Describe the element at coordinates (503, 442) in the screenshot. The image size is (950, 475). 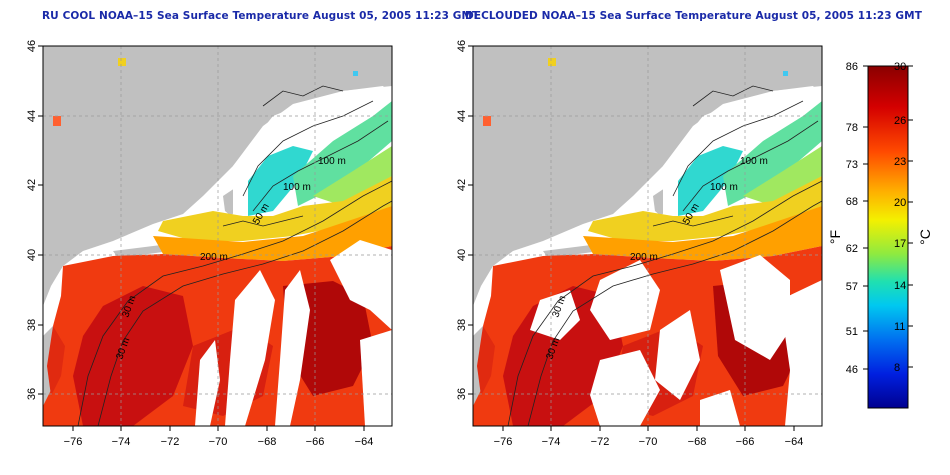
I see `right-x-tick-0: −76` at that location.